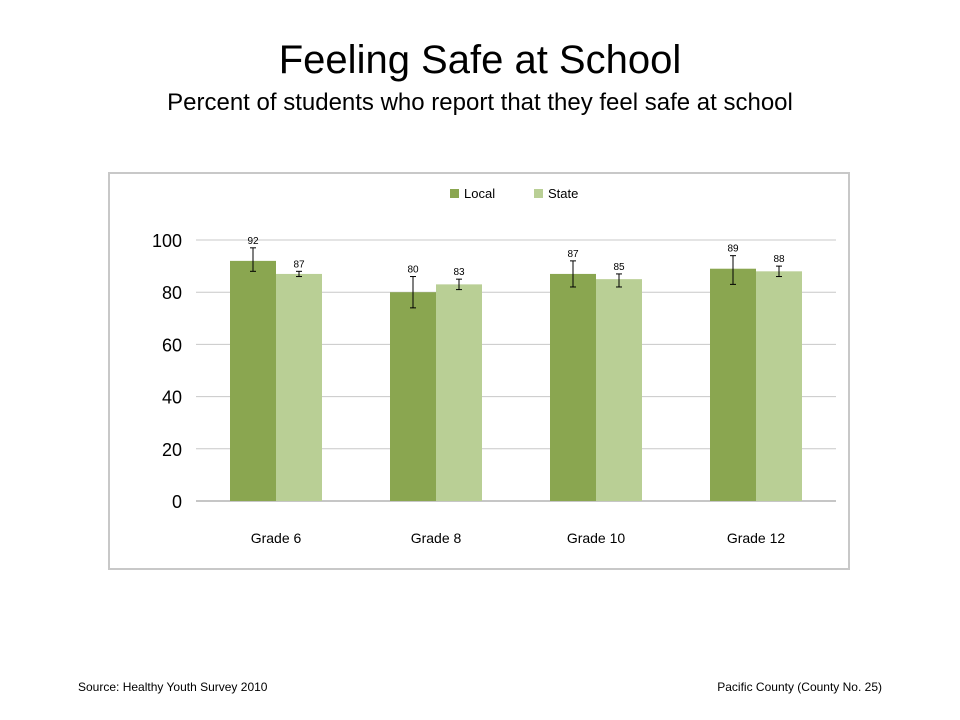 This screenshot has height=720, width=960. Describe the element at coordinates (459, 272) in the screenshot. I see `data-label: 83` at that location.